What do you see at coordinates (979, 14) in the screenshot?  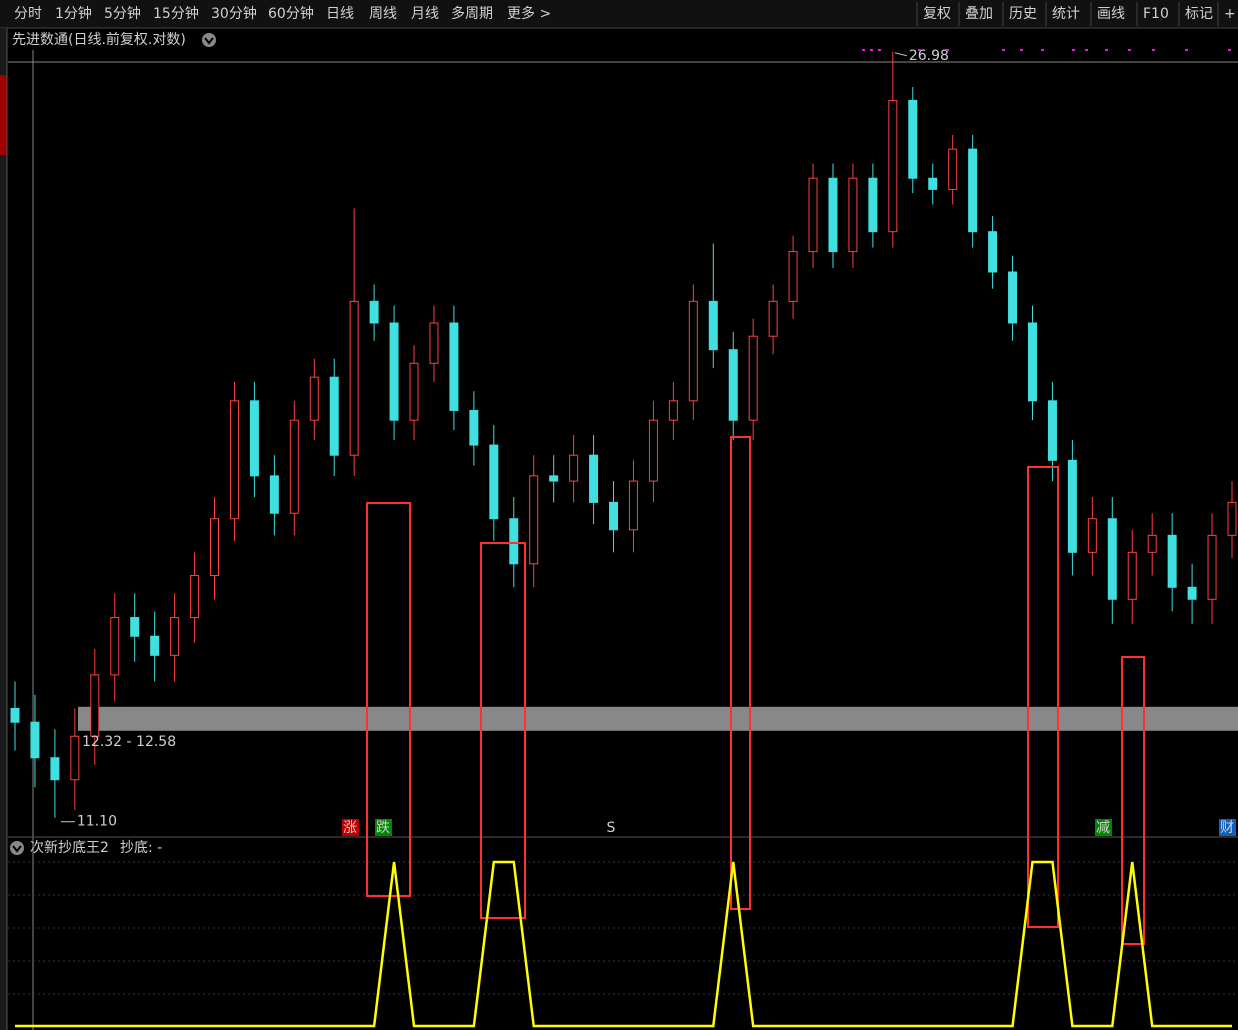 I see `tool-button: 叠加` at bounding box center [979, 14].